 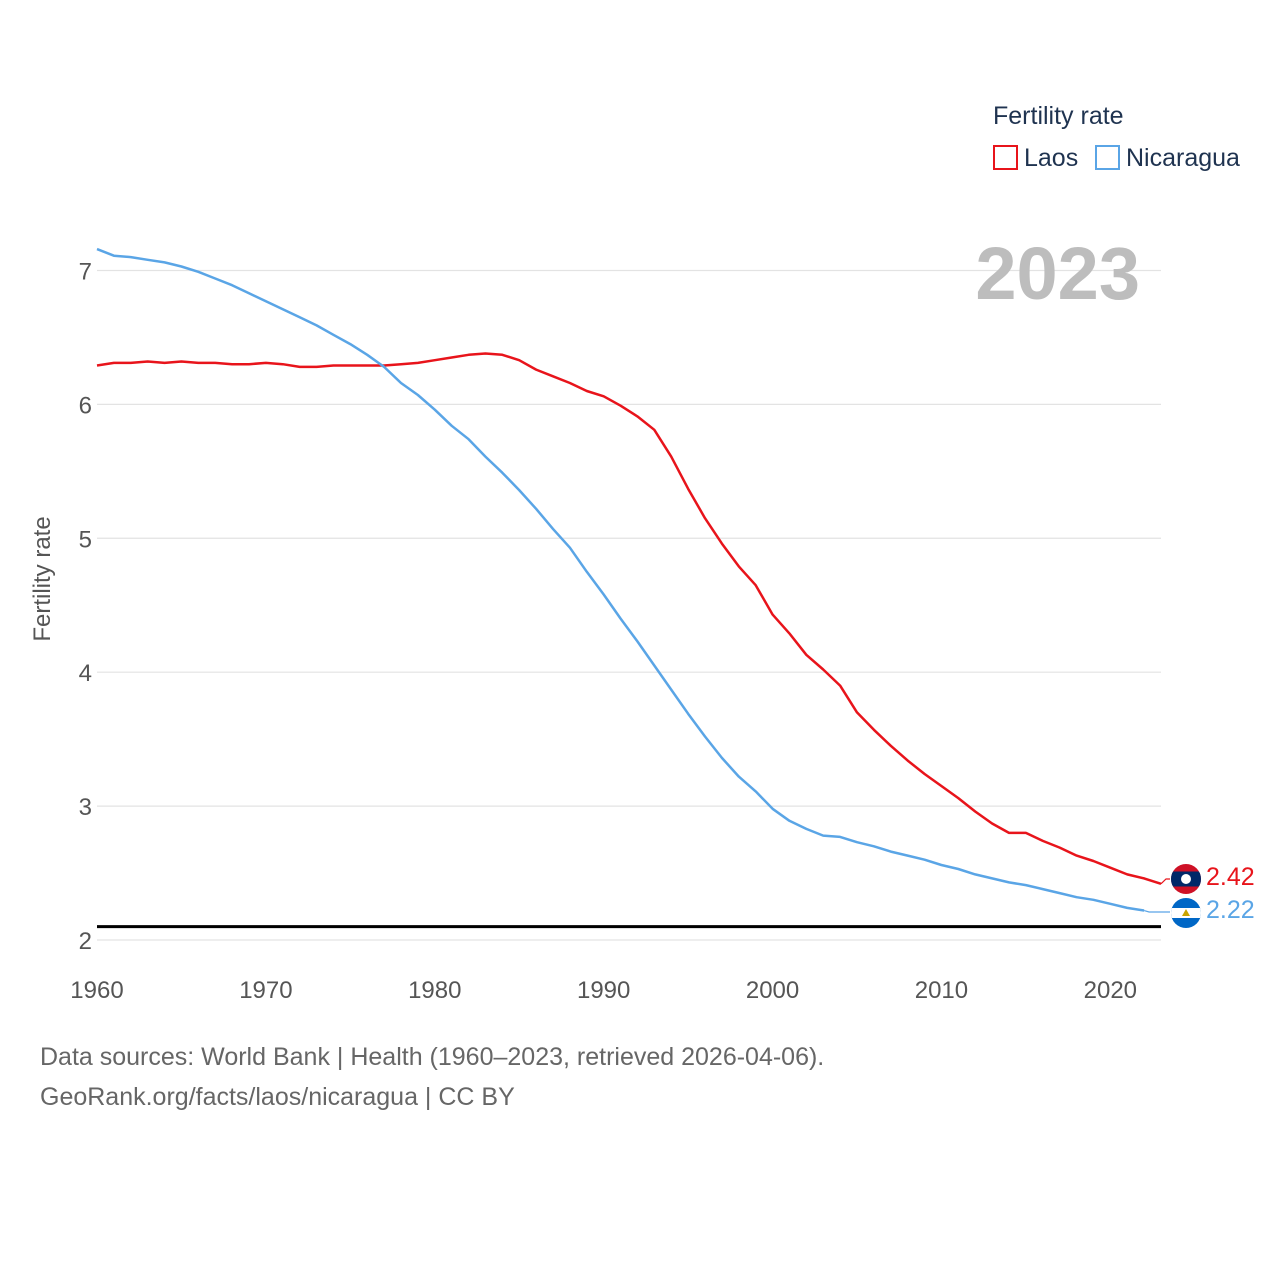 What do you see at coordinates (96, 990) in the screenshot?
I see `x-tick-label: 1960` at bounding box center [96, 990].